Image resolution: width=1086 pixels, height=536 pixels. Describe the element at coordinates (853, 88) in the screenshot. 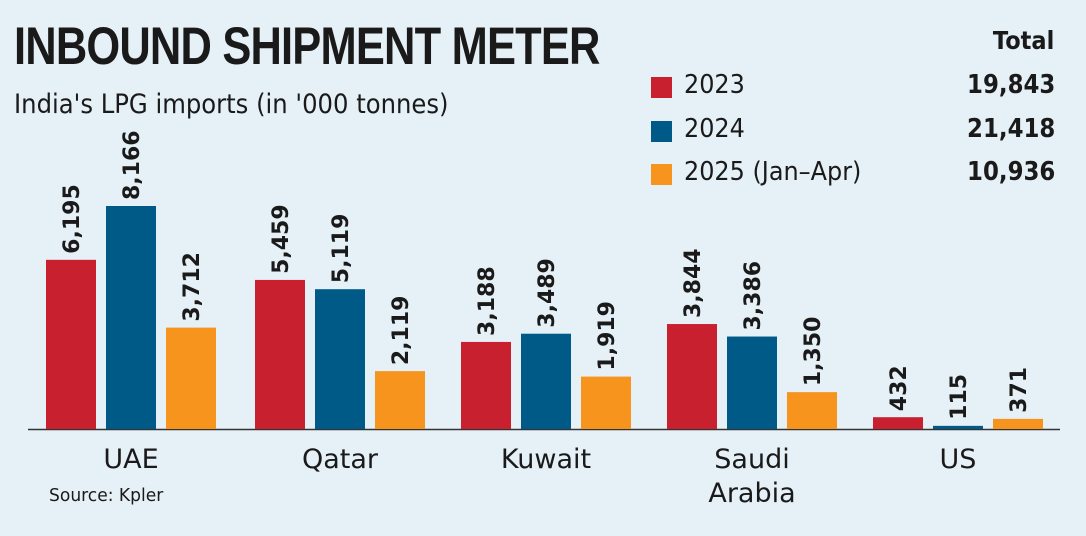

I see `legend-item-2023: 2023 19,843` at that location.